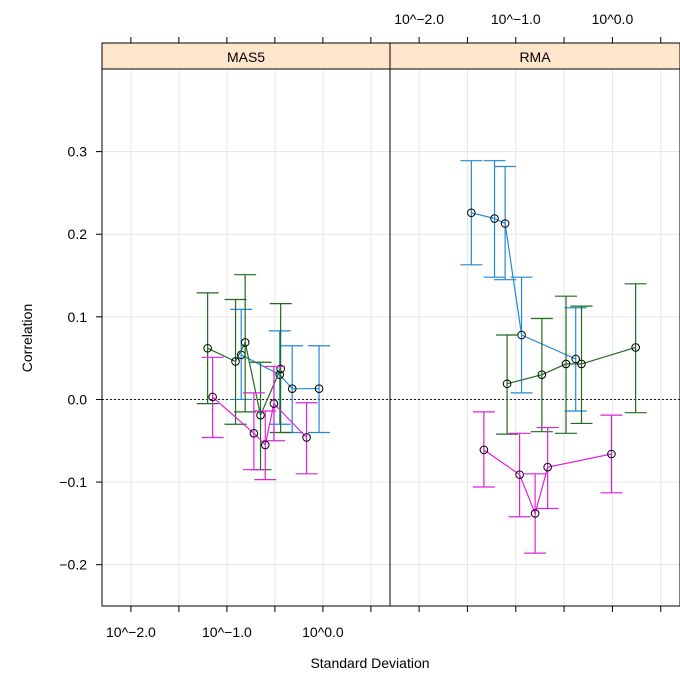 The height and width of the screenshot is (681, 680). What do you see at coordinates (246, 57) in the screenshot?
I see `strip-label: MAS5` at bounding box center [246, 57].